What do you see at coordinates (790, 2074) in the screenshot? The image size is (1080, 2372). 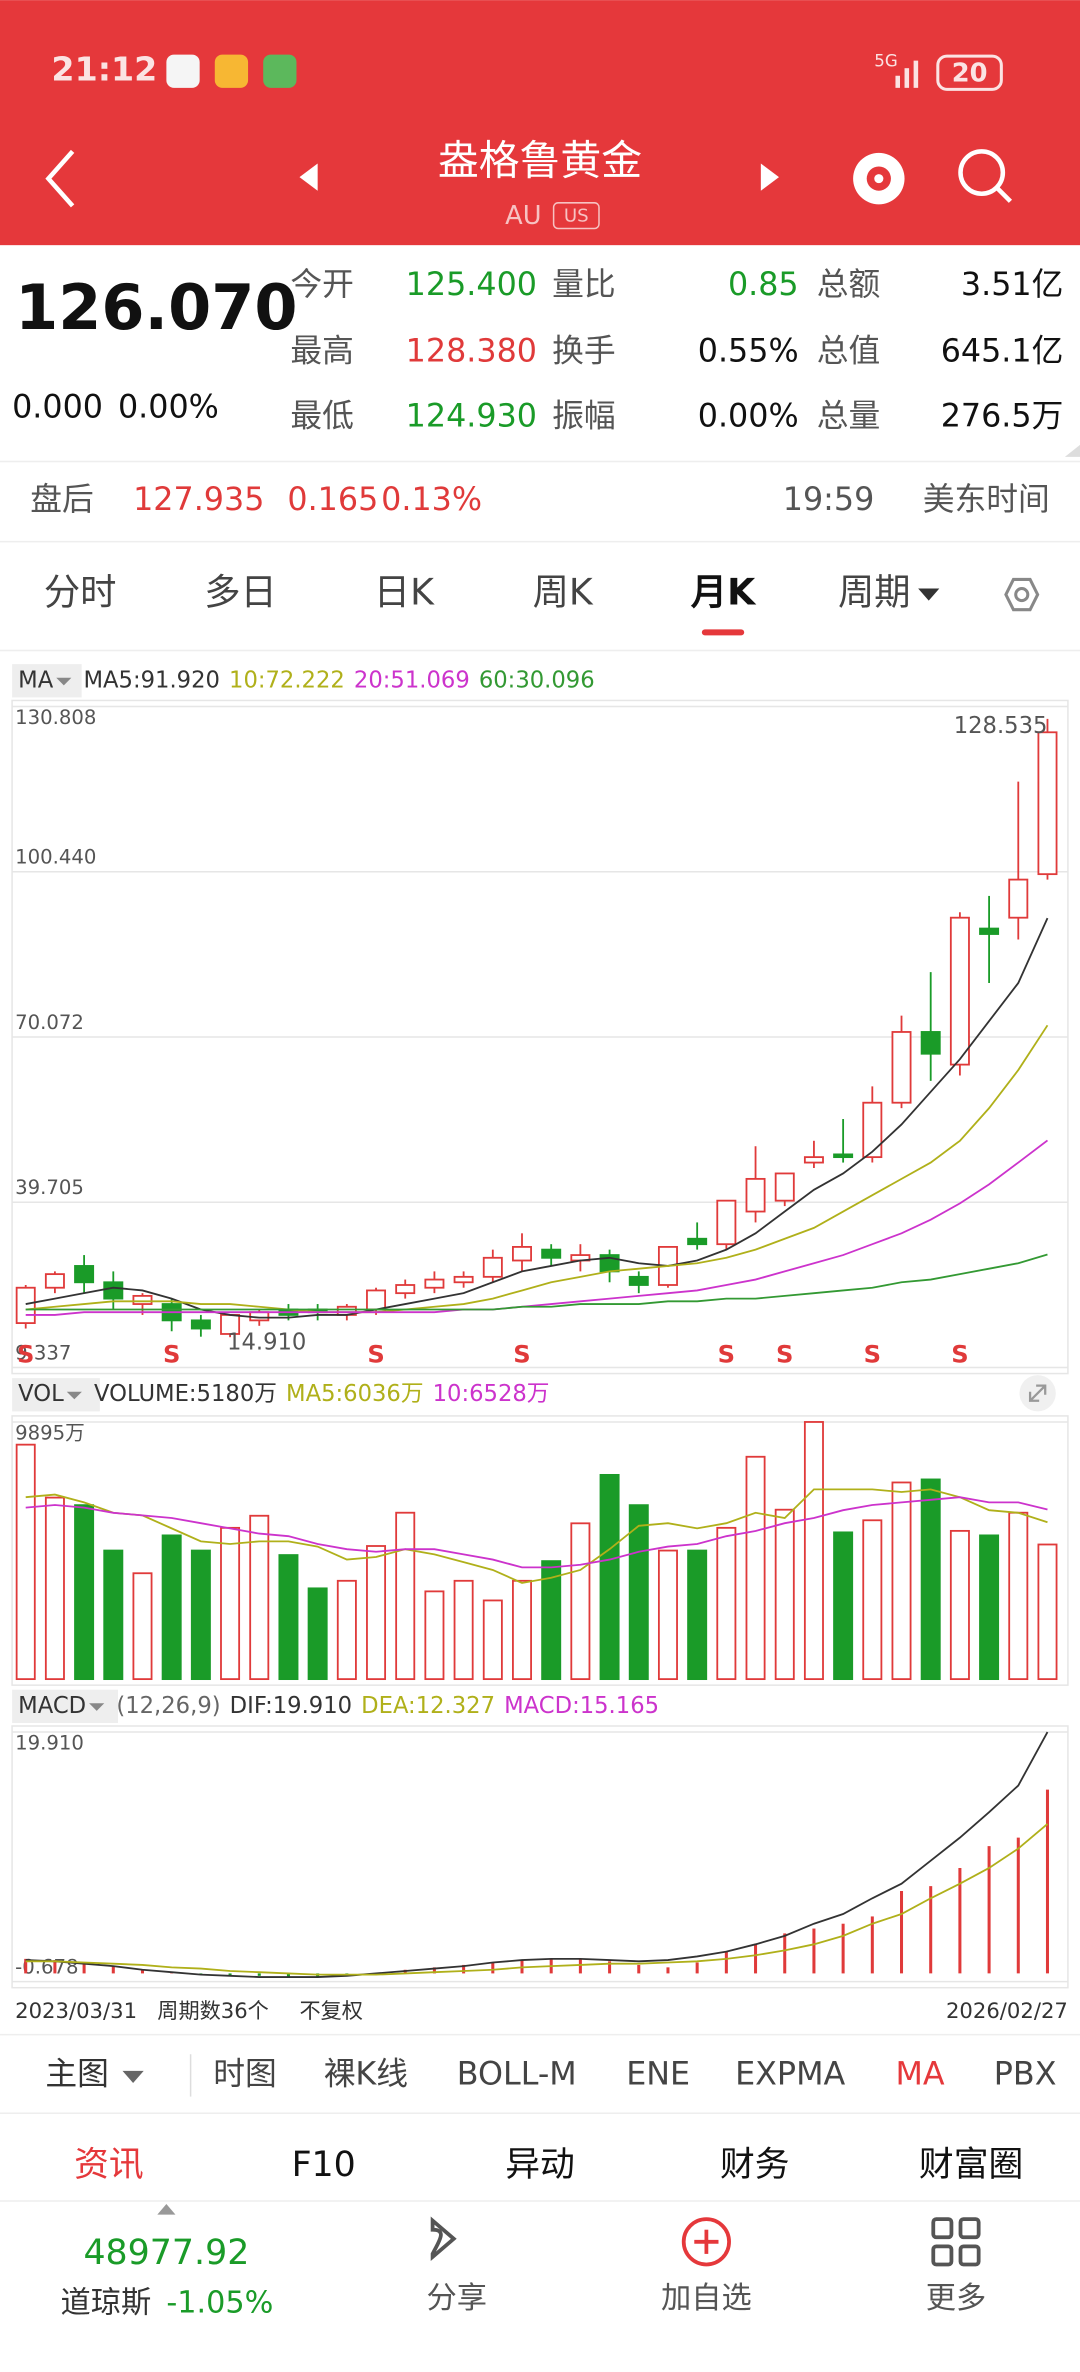 I see `indicator-tab: EXPMA` at bounding box center [790, 2074].